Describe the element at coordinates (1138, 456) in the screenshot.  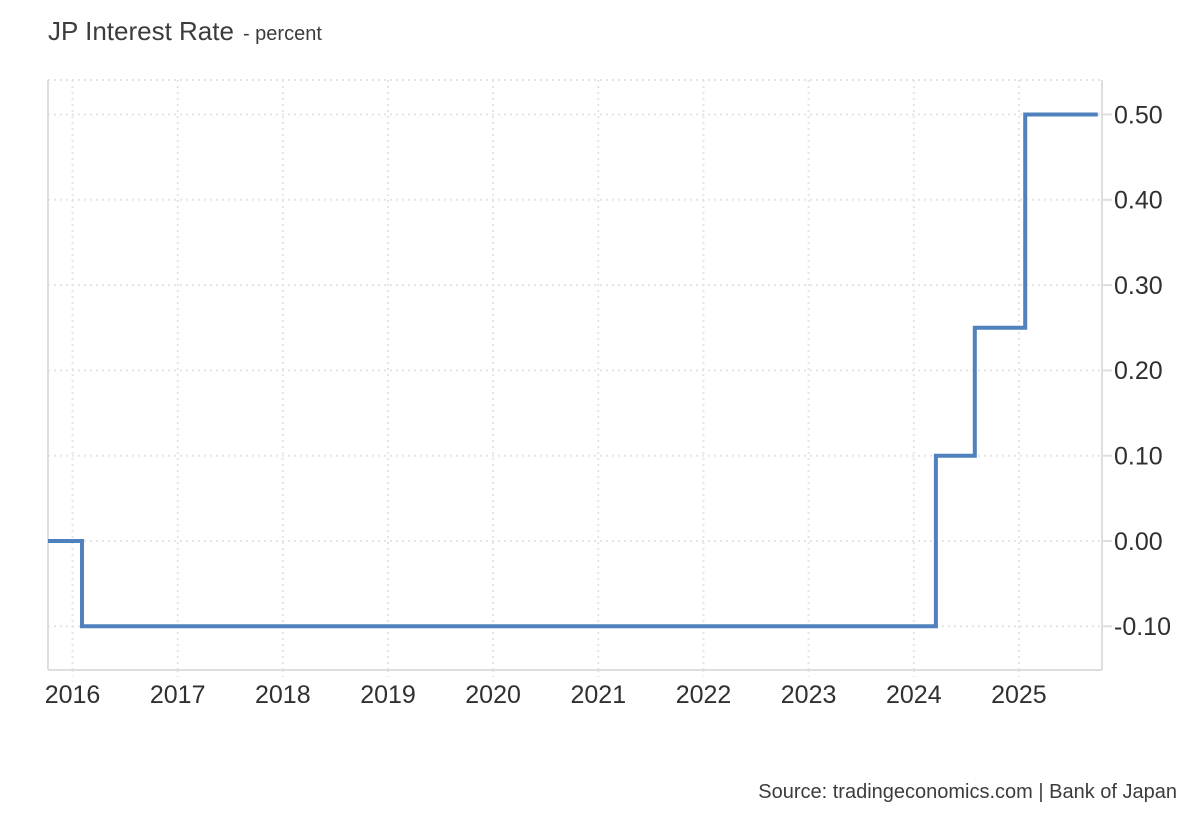
I see `y-tick-label: 0.10` at that location.